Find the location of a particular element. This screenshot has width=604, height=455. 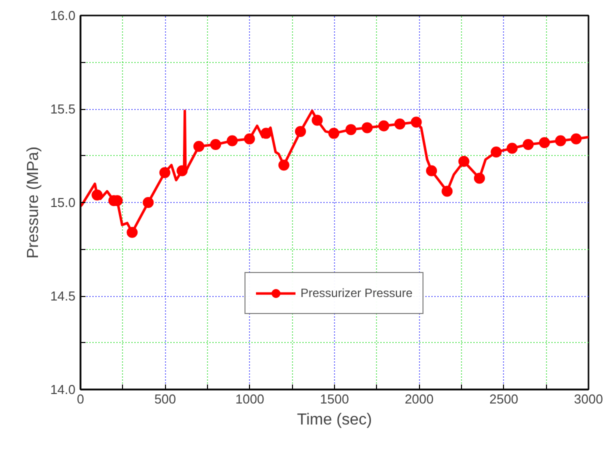

x-tick-label: 1500 is located at coordinates (334, 399).